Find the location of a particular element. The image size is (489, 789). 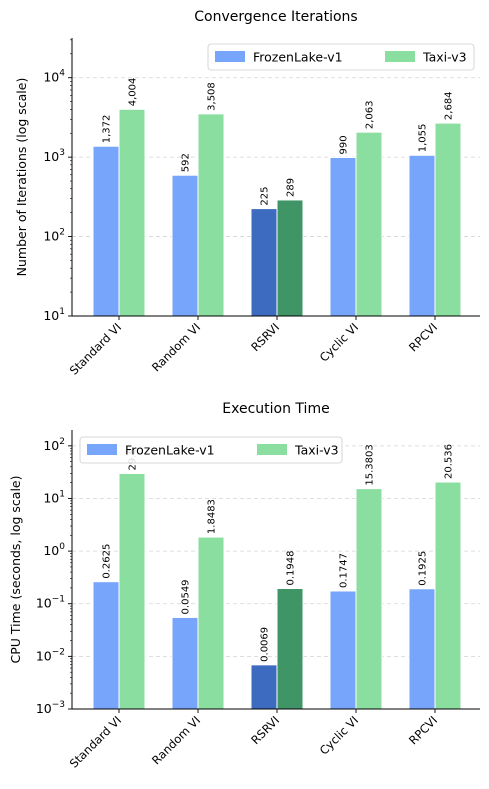

data-label: 0.2625 is located at coordinates (107, 561).